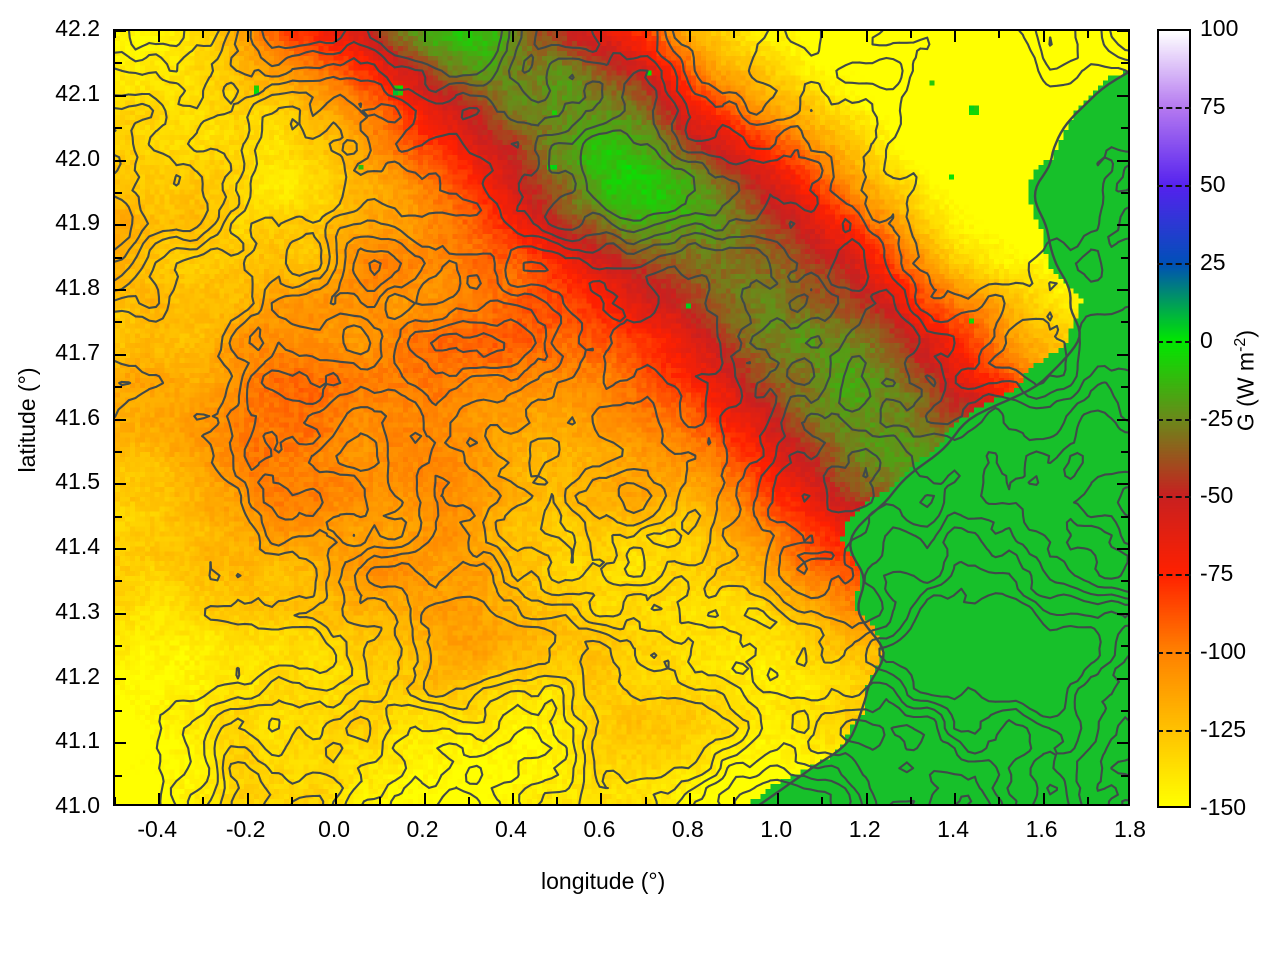 The image size is (1280, 960). I want to click on colorbar-title-main: G (W m, so click(1245, 391).